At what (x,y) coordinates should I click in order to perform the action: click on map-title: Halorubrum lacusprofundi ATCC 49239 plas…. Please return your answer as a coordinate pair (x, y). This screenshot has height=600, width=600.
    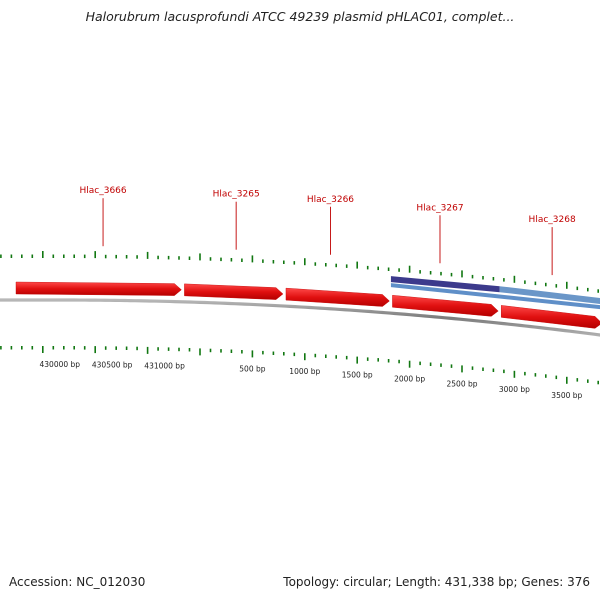
    Looking at the image, I should click on (300, 16).